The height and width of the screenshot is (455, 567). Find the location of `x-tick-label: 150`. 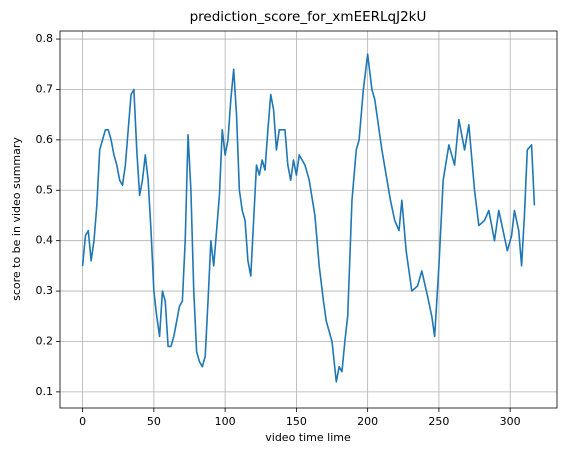

x-tick-label: 150 is located at coordinates (296, 421).